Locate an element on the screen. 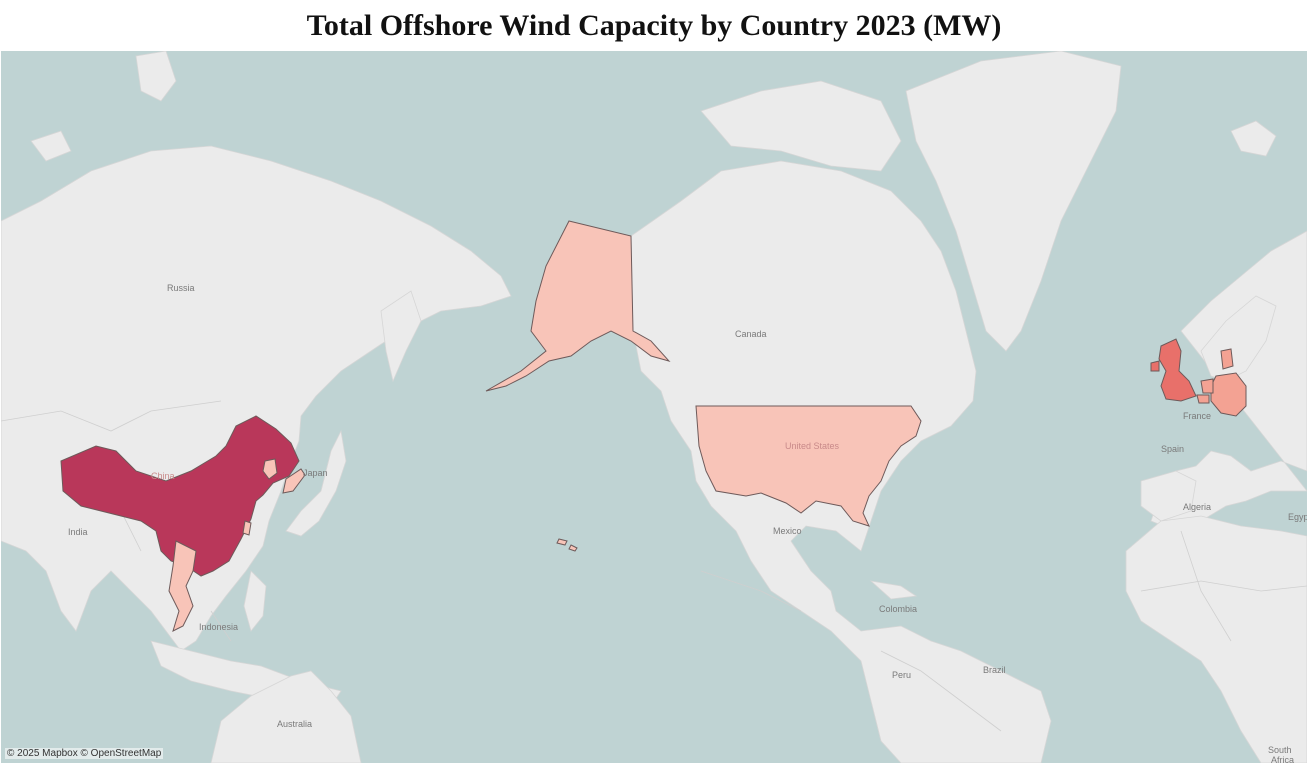 This screenshot has width=1308, height=764. label-canada: Canada is located at coordinates (751, 334).